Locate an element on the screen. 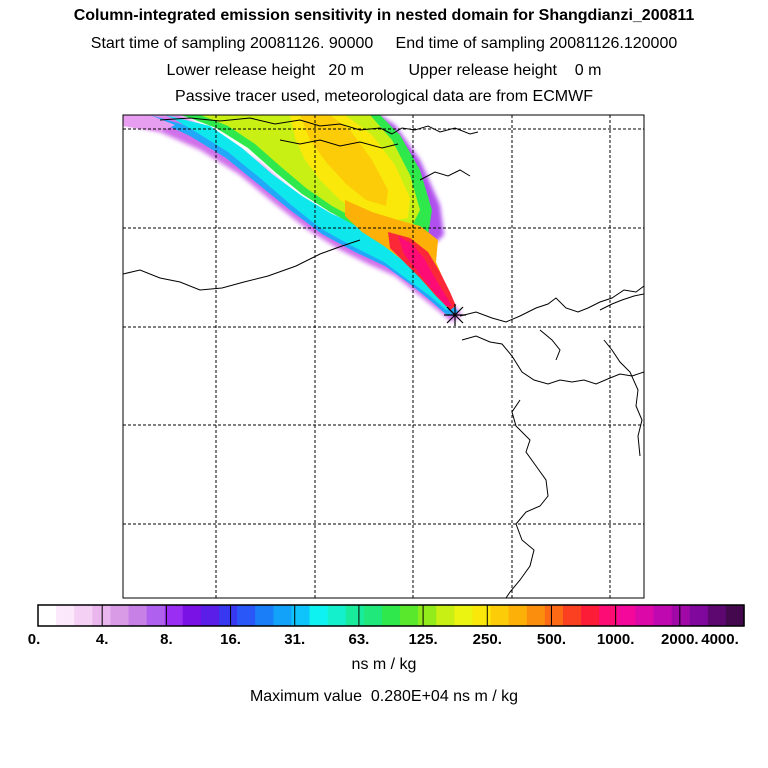  plume-band-blue is located at coordinates (304, 215).